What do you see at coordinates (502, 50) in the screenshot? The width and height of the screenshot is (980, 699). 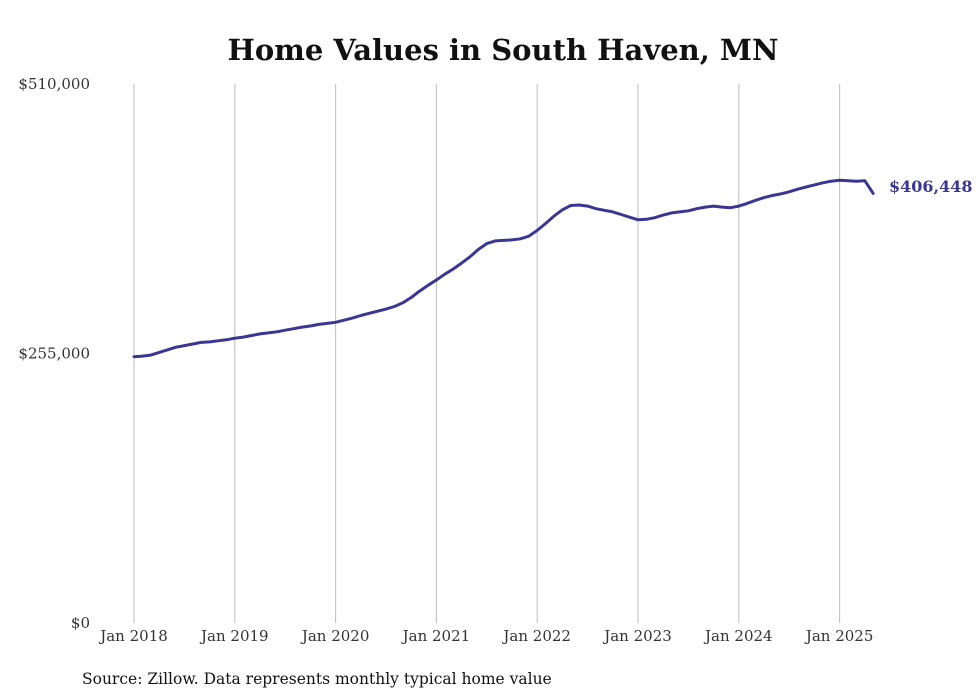 I see `chart-title: Home Values in South Haven, MN` at bounding box center [502, 50].